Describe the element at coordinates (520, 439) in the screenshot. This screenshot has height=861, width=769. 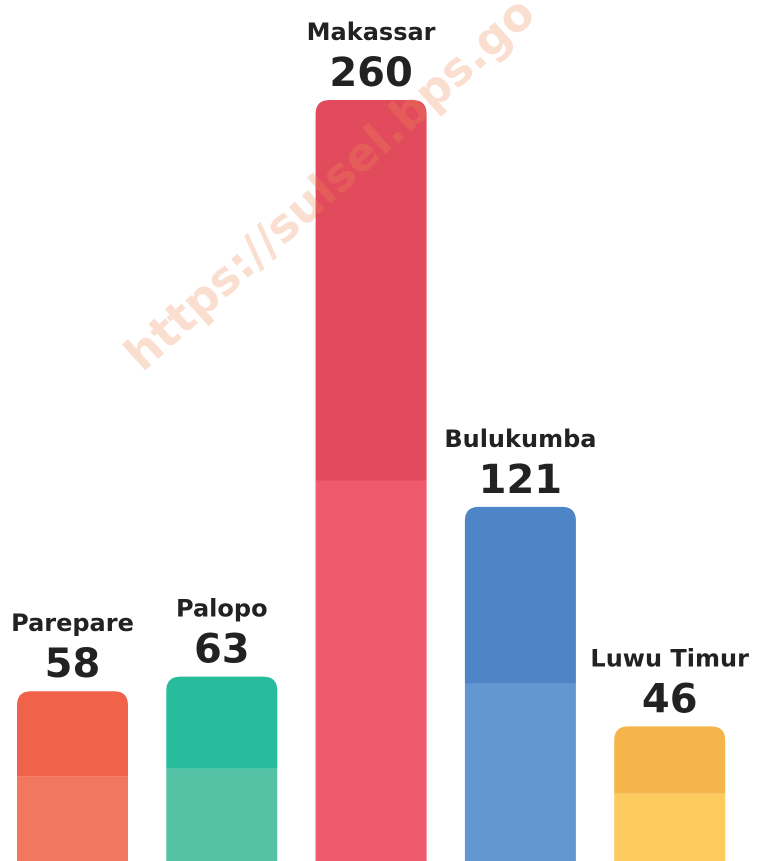
I see `category-label: Bulukumba` at that location.